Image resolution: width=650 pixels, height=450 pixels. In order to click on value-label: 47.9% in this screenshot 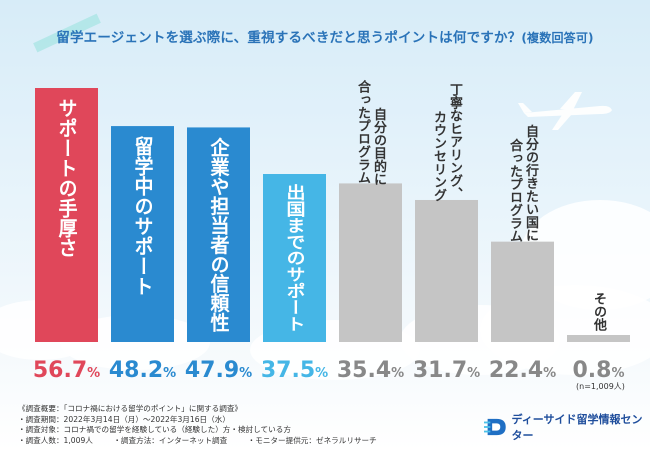, I will do `click(218, 370)`.